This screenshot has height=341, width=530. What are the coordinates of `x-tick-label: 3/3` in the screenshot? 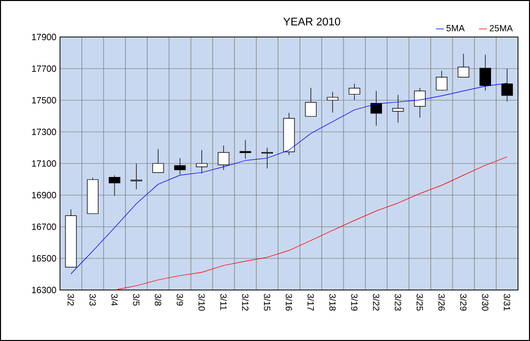 It's located at (92, 300).